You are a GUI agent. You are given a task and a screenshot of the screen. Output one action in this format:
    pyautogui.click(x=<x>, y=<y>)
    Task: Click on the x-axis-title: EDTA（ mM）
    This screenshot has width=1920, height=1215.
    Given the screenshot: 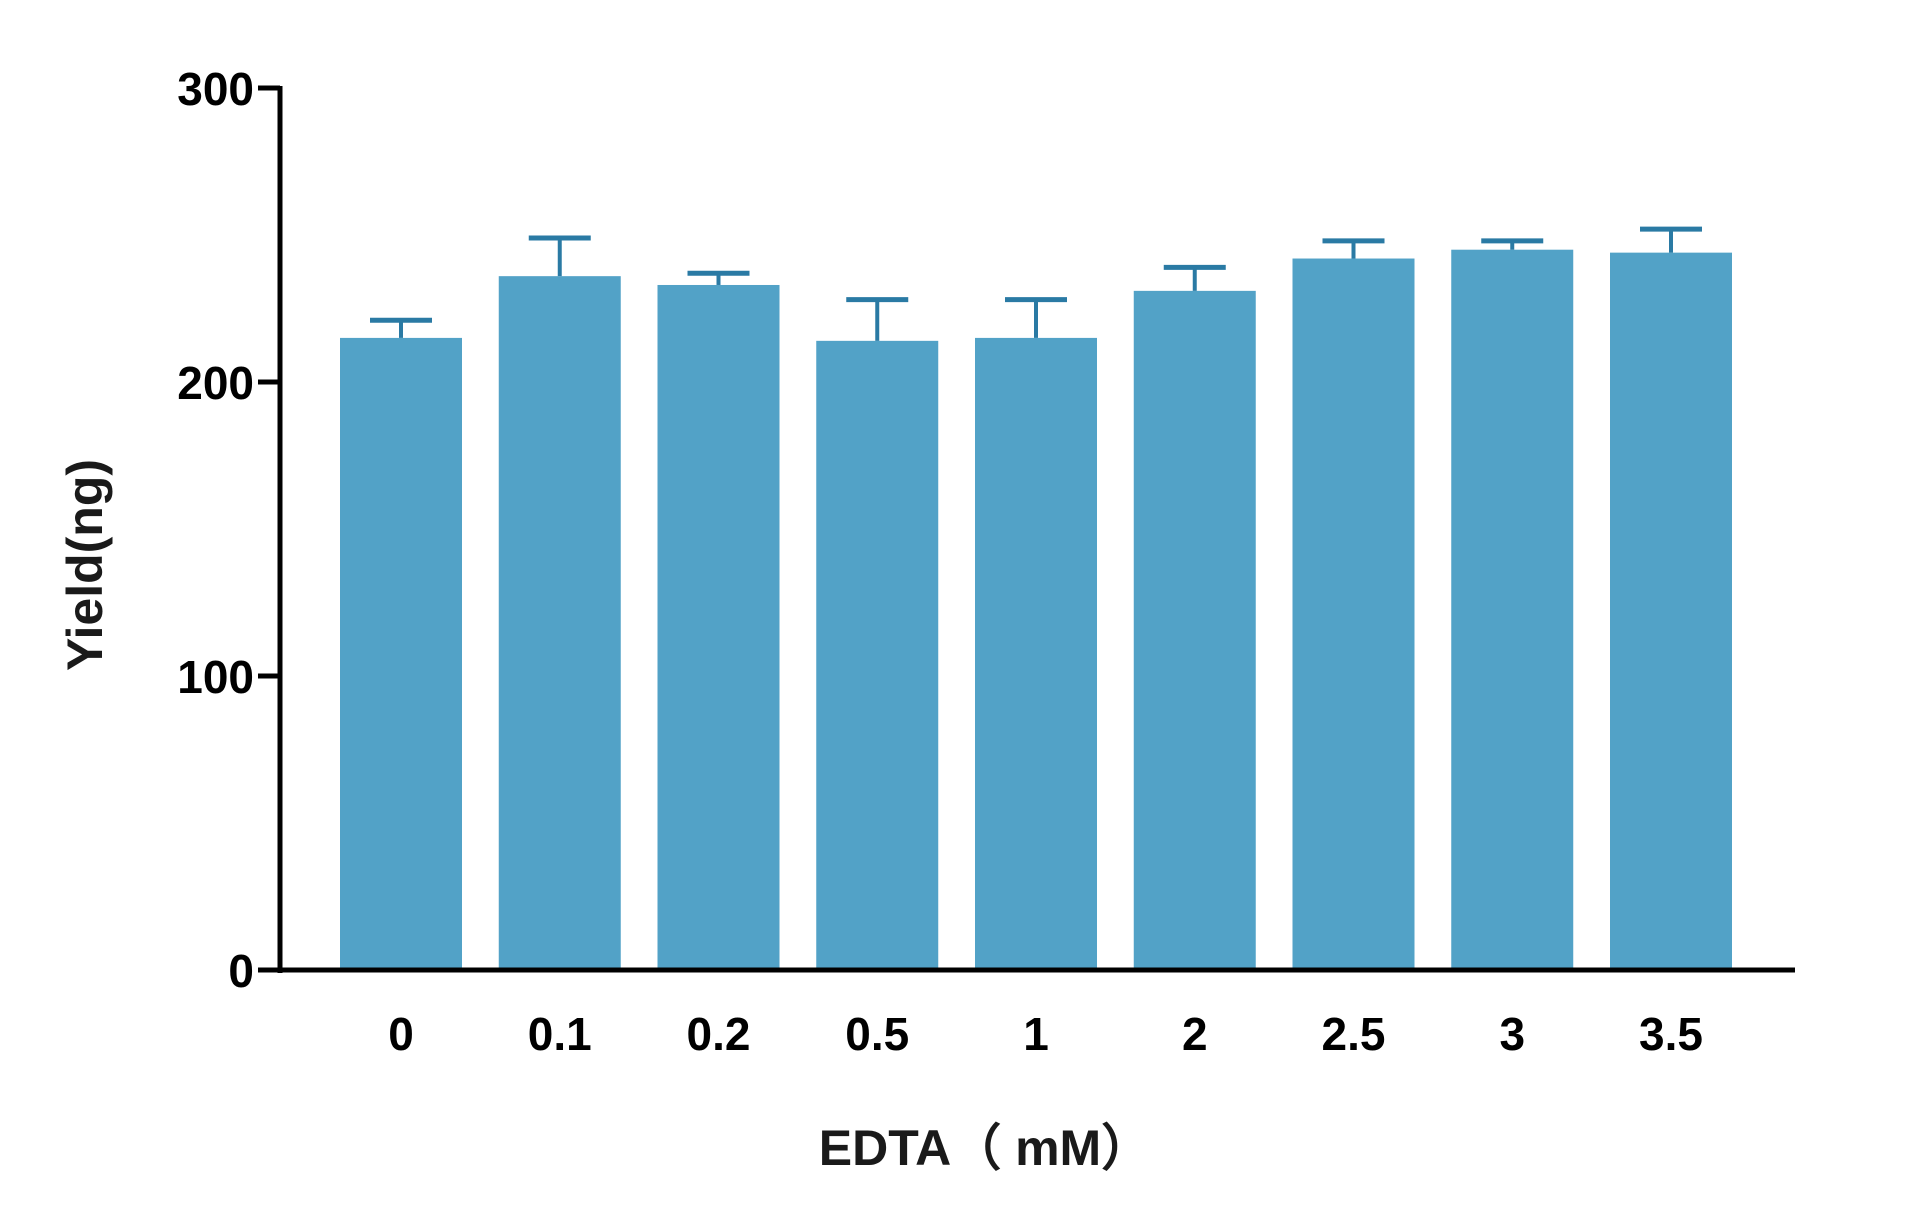 What is the action you would take?
    pyautogui.click(x=985, y=1148)
    